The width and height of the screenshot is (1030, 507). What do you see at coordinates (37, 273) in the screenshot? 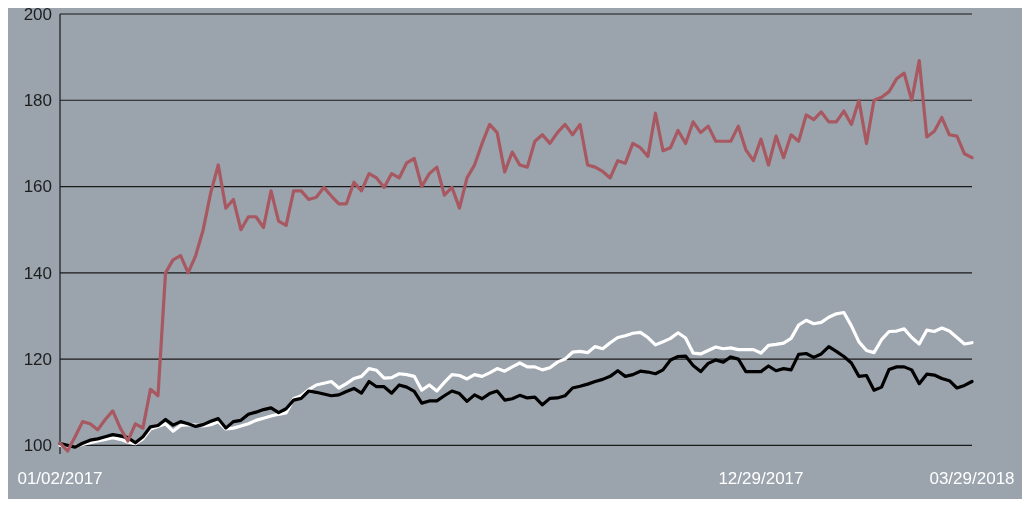
I see `y-tick-label: 140` at bounding box center [37, 273].